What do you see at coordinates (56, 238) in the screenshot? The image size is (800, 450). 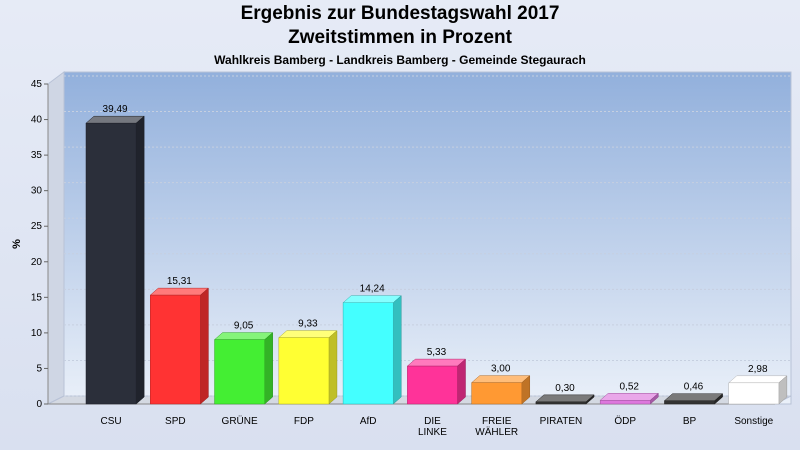 I see `plot-left-wall` at bounding box center [56, 238].